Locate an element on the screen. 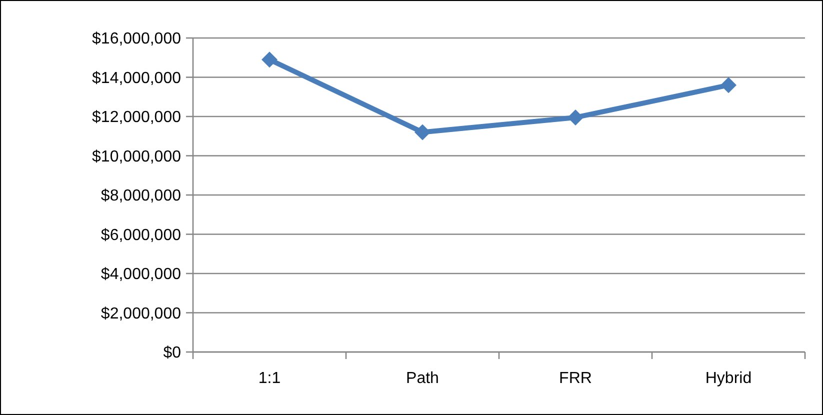 The image size is (823, 415). x-tick-label: Path is located at coordinates (422, 378).